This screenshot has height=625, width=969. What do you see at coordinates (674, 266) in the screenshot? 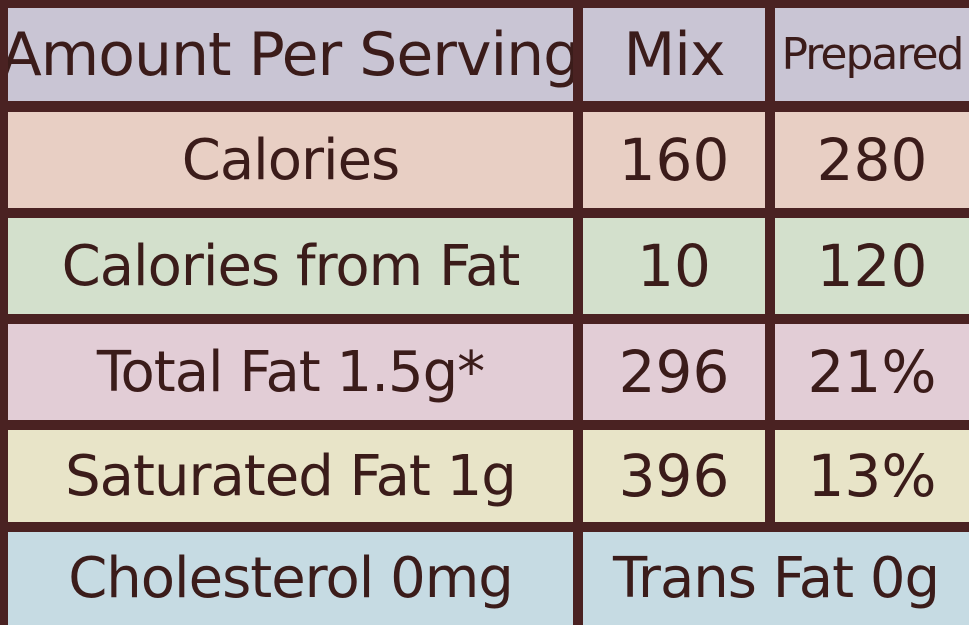
I see `row-calories-fat-mix: 10` at bounding box center [674, 266].